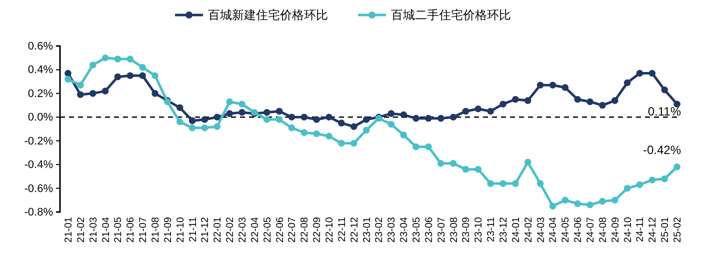 The image size is (701, 262). What do you see at coordinates (516, 229) in the screenshot?
I see `x-tick-label: 24-01` at bounding box center [516, 229].